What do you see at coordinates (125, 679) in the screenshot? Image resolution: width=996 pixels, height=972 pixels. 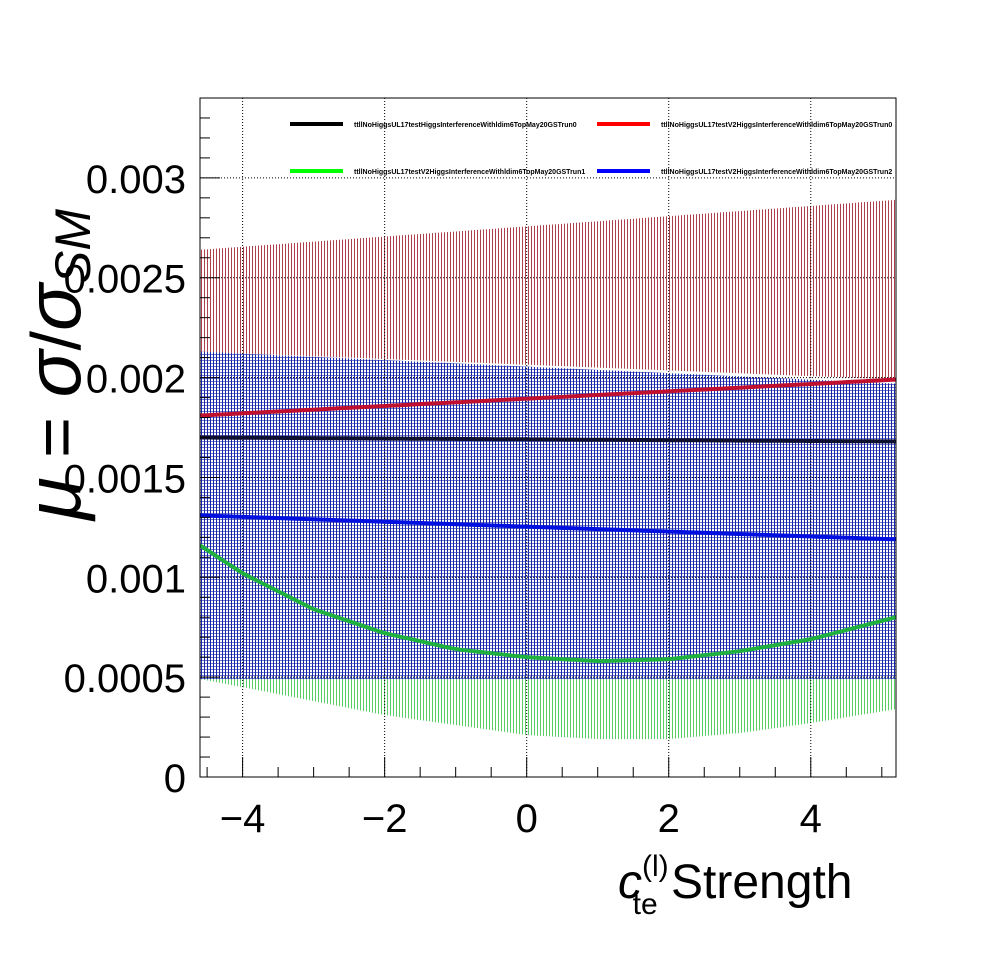 I see `y-tick-label: 0.0005` at bounding box center [125, 679].